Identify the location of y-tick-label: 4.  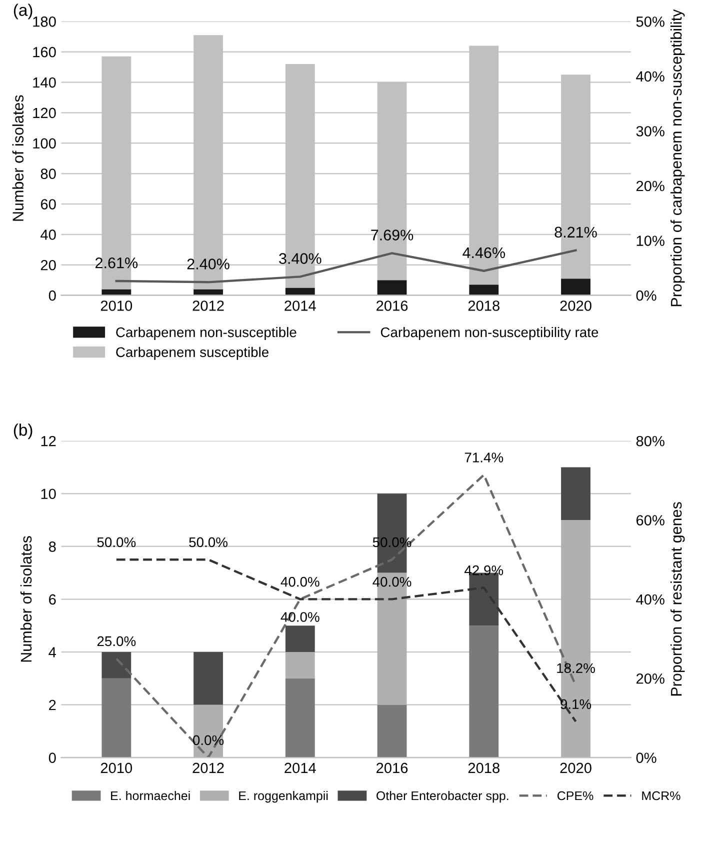
(52, 652).